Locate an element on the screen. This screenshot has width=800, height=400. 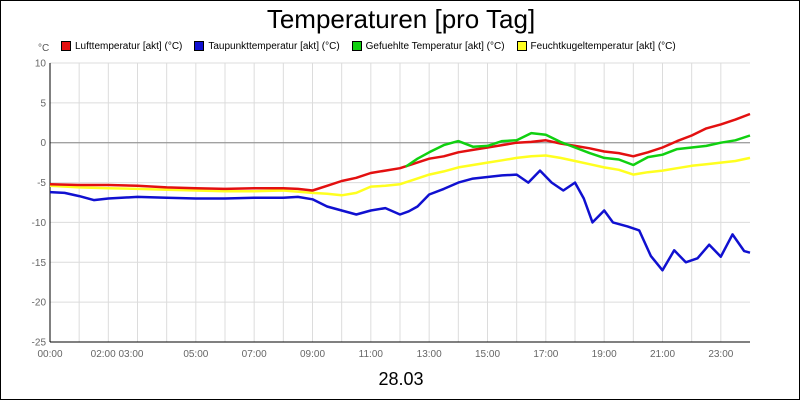
legend-item-wetbulb: Feuchtkugeltemperatur [akt] (°C) is located at coordinates (596, 46).